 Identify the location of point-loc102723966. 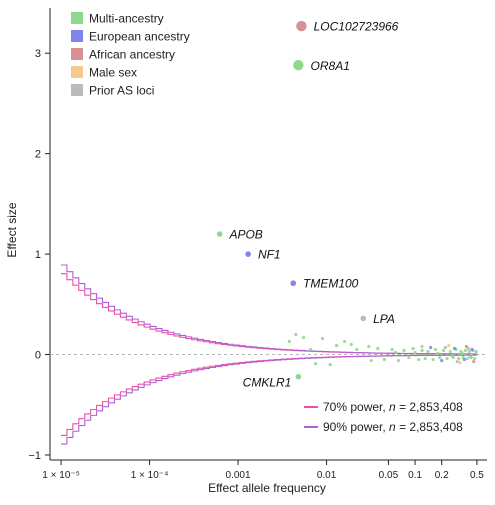
(301, 26).